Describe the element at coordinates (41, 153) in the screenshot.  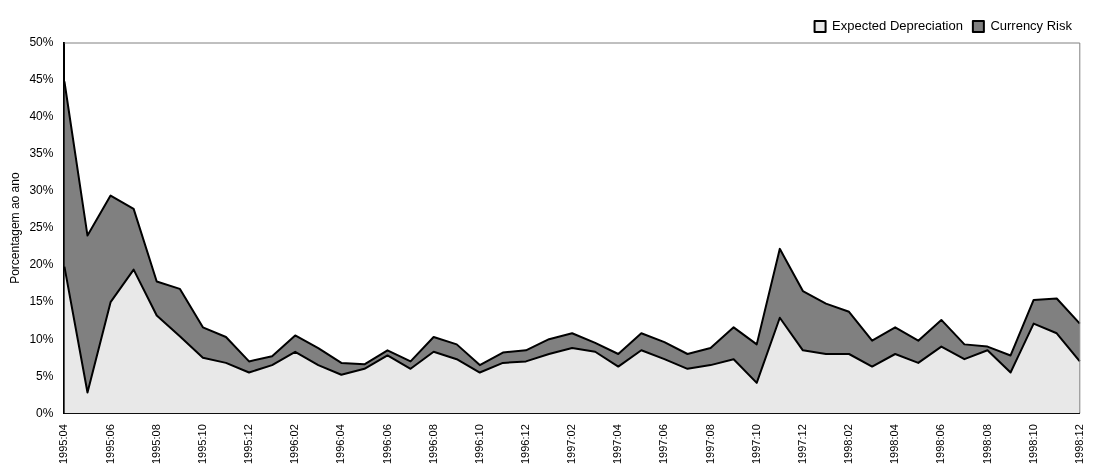
I see `y-tick-label: 35%` at that location.